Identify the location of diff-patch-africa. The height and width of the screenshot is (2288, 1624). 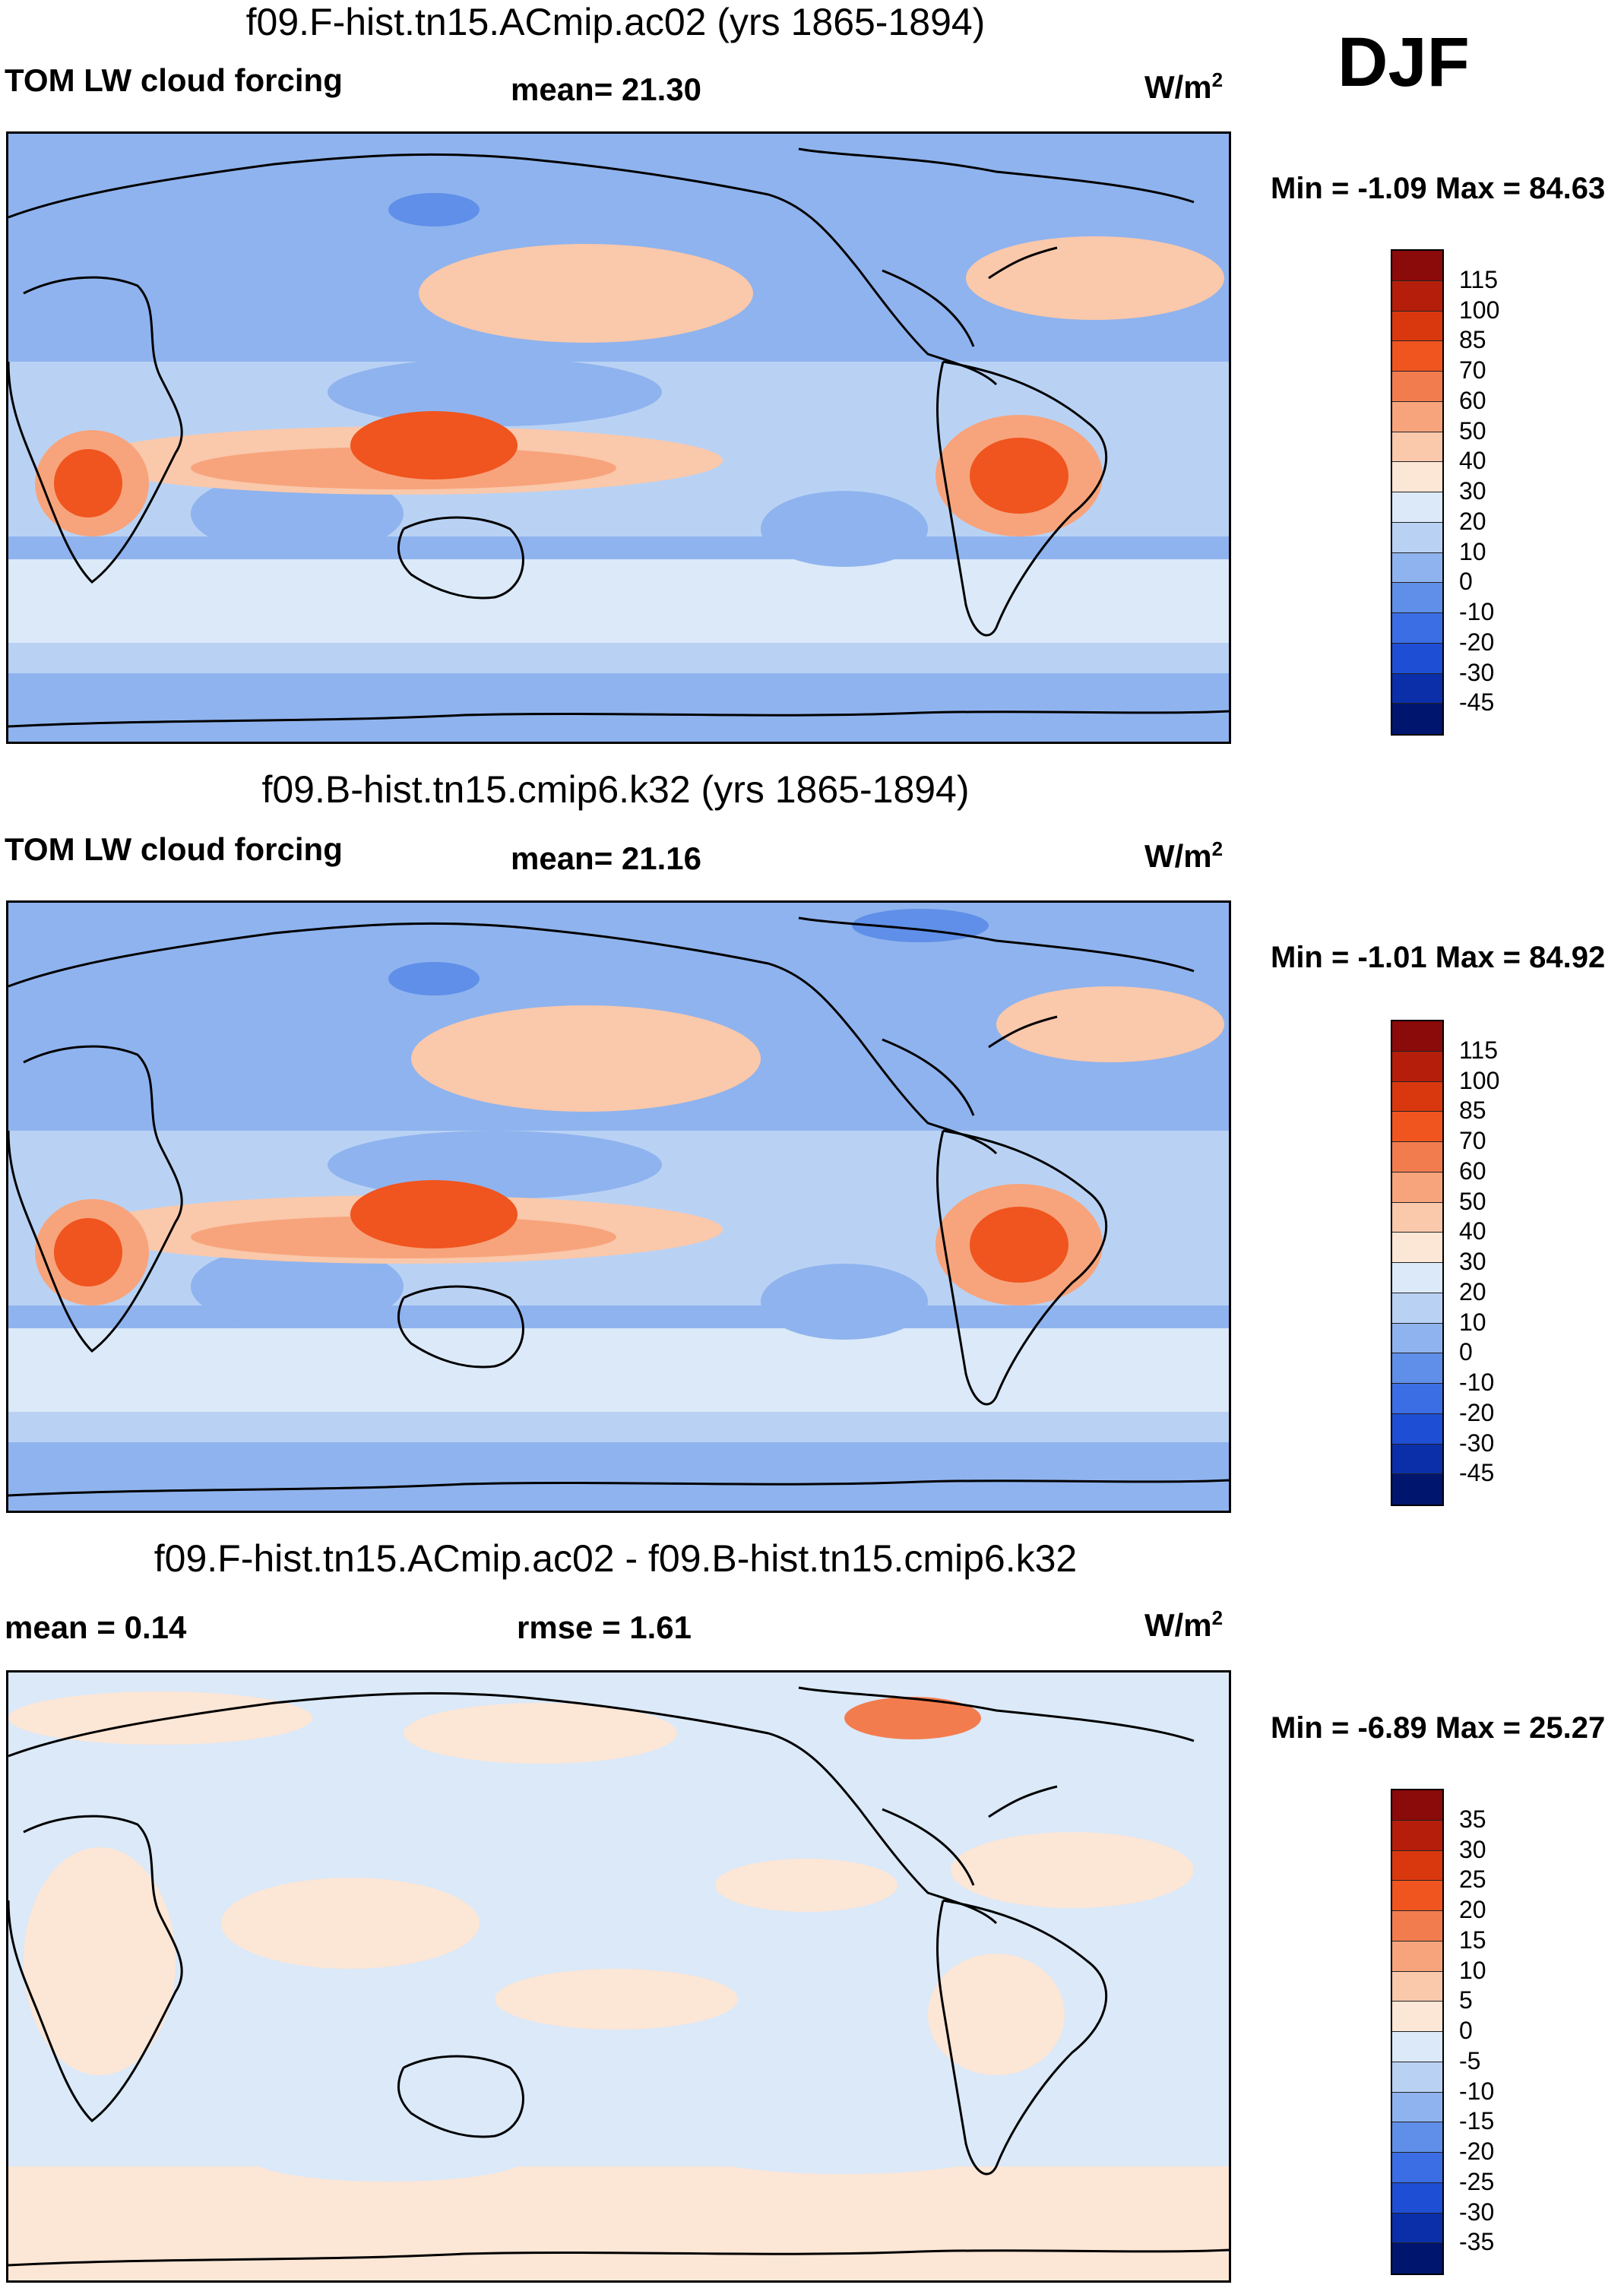
(100, 1961).